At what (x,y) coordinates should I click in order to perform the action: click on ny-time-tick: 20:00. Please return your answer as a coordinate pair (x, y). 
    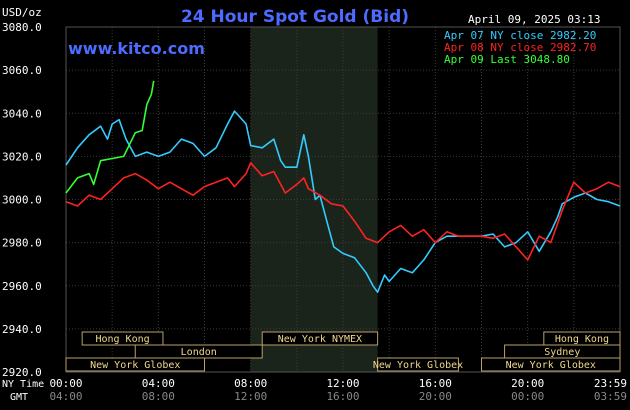
    Looking at the image, I should click on (527, 383).